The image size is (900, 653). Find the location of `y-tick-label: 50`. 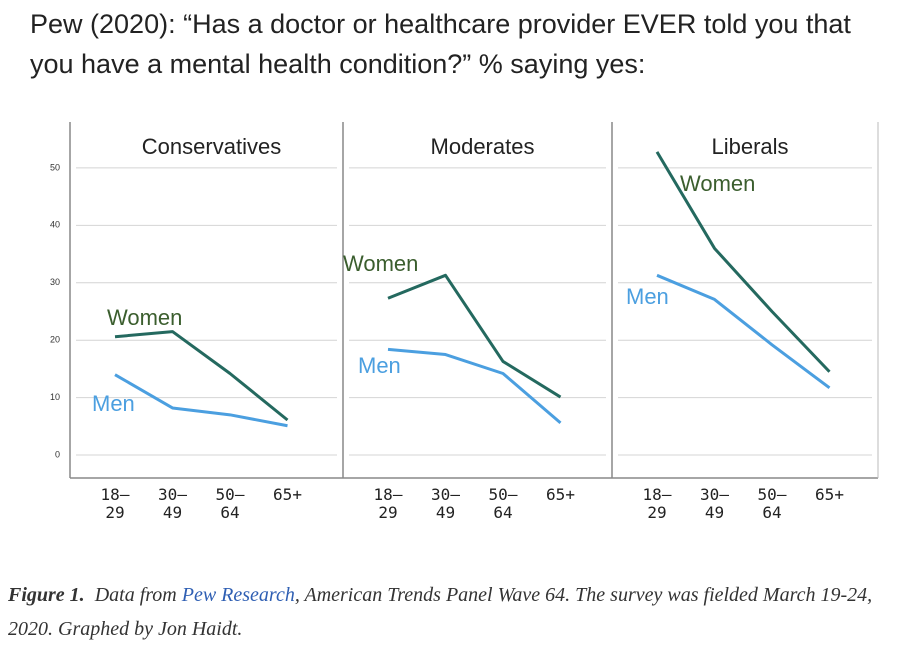

y-tick-label: 50 is located at coordinates (55, 167).